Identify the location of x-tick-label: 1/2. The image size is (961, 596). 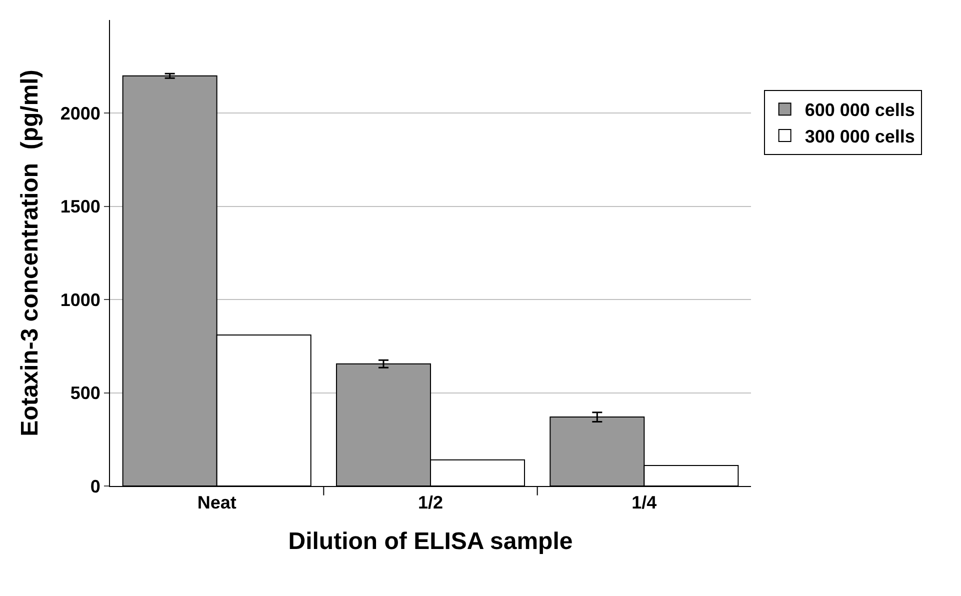
(431, 502).